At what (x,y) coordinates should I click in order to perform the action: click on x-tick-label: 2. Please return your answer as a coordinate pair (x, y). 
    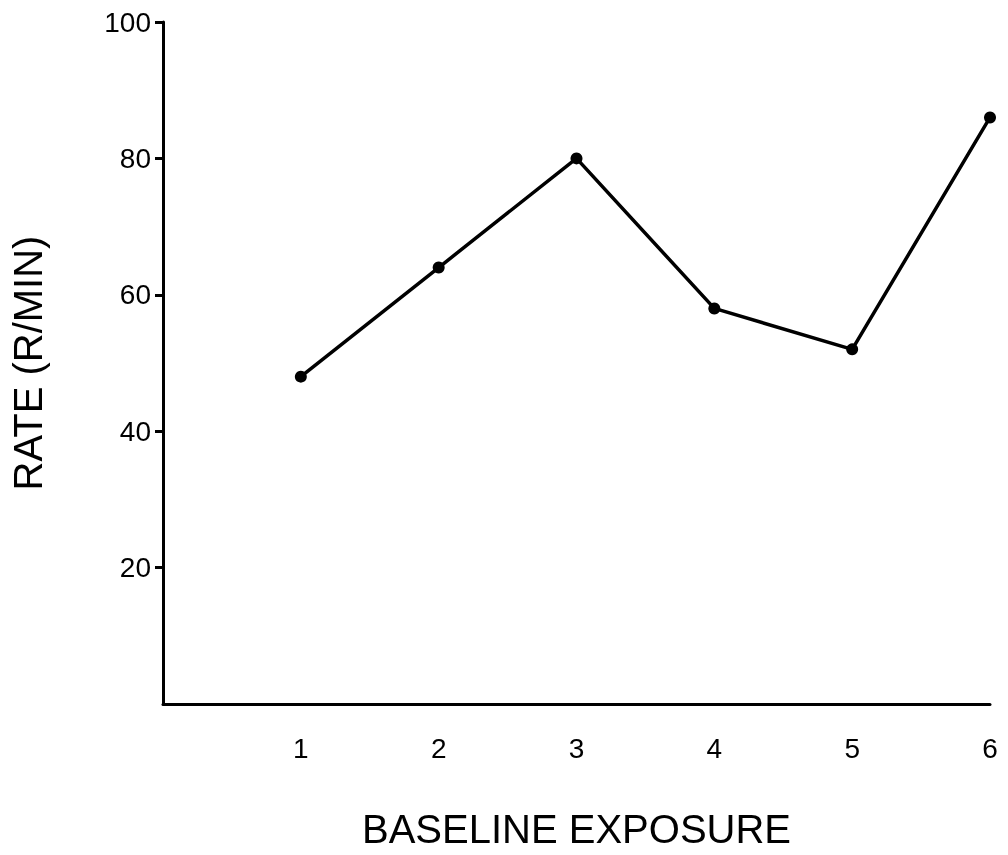
    Looking at the image, I should click on (438, 748).